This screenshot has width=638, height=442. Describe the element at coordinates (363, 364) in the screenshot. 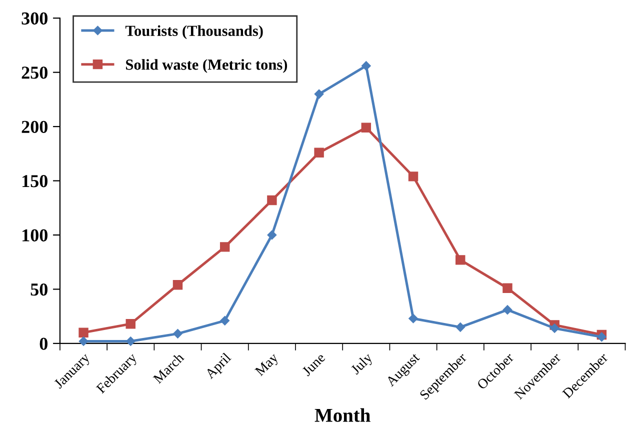

I see `x-tick-label: July` at that location.